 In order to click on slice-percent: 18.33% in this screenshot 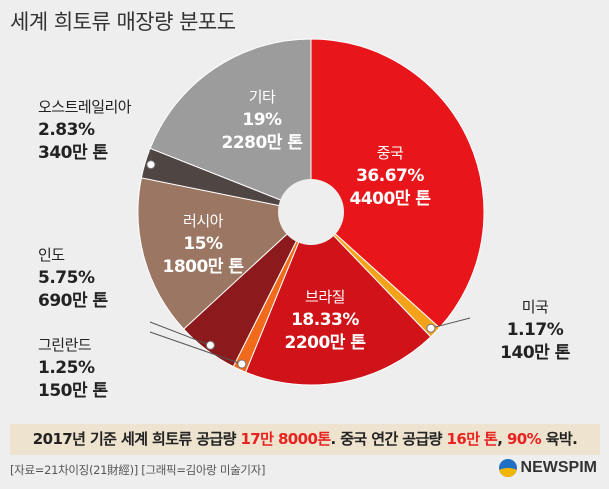, I will do `click(325, 320)`.